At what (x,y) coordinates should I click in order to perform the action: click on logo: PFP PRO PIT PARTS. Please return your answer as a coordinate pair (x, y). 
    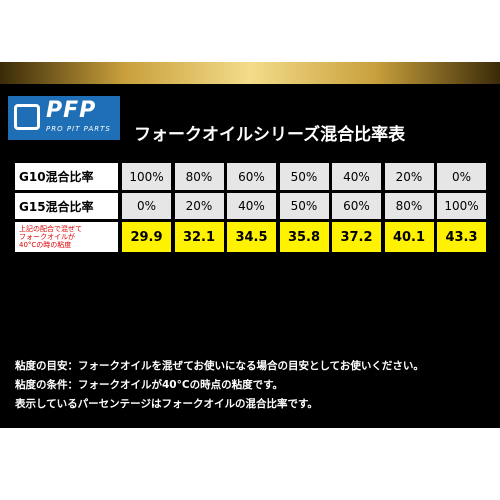
    Looking at the image, I should click on (64, 118).